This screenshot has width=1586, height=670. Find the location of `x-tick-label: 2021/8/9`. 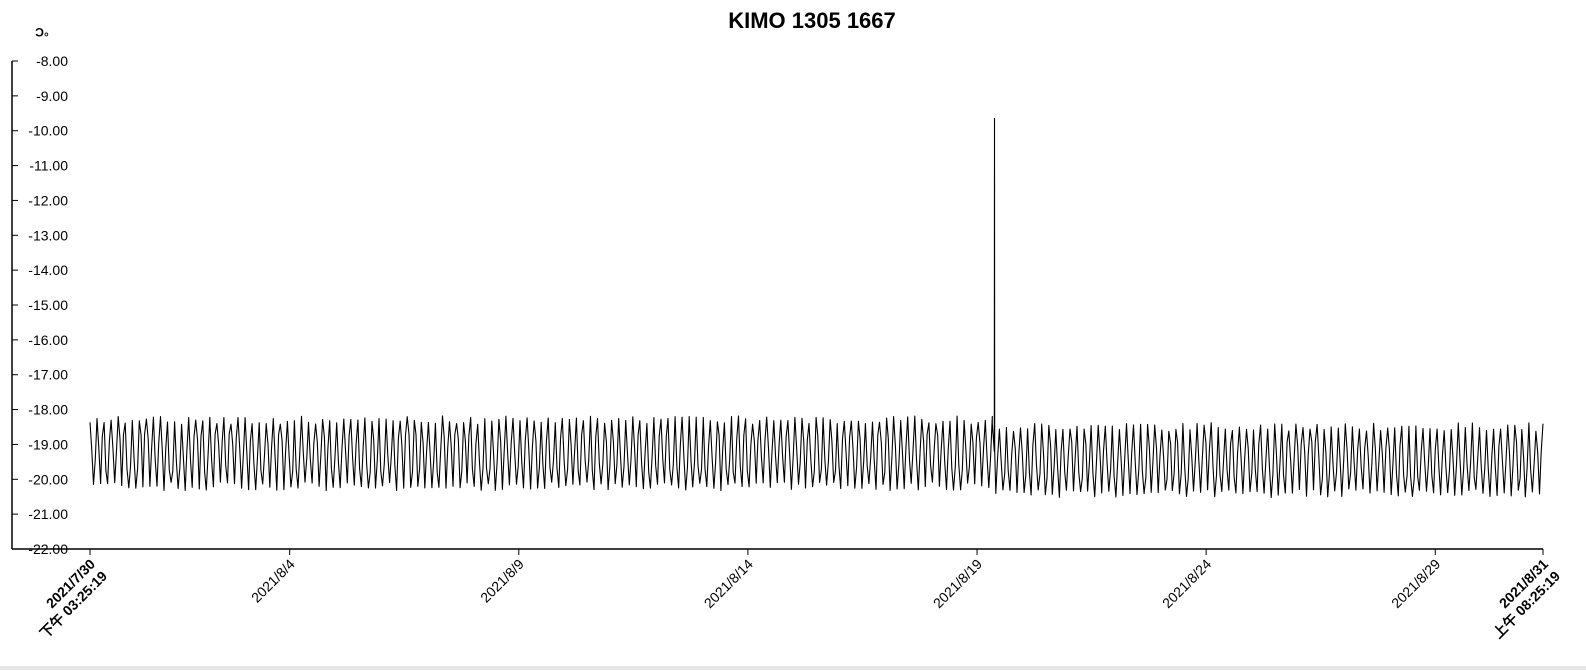

x-tick-label: 2021/8/9 is located at coordinates (502, 581).